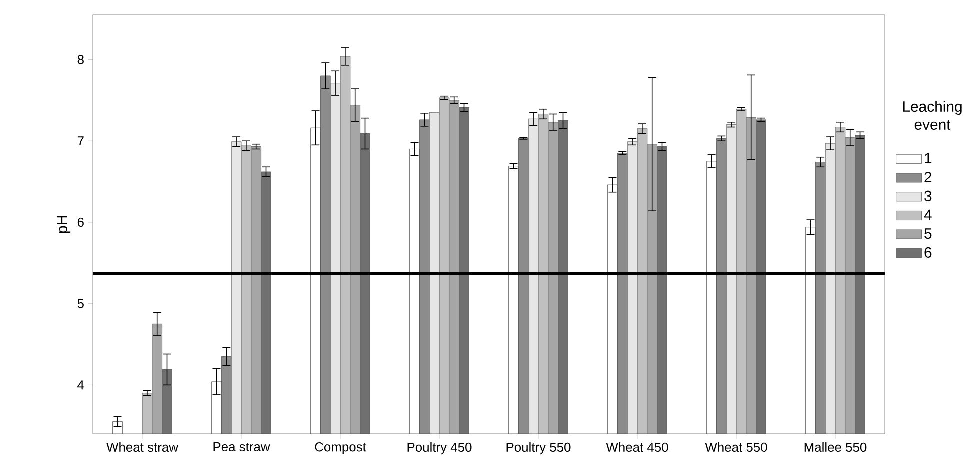 The height and width of the screenshot is (466, 963). I want to click on y-tick-label: 5, so click(81, 303).